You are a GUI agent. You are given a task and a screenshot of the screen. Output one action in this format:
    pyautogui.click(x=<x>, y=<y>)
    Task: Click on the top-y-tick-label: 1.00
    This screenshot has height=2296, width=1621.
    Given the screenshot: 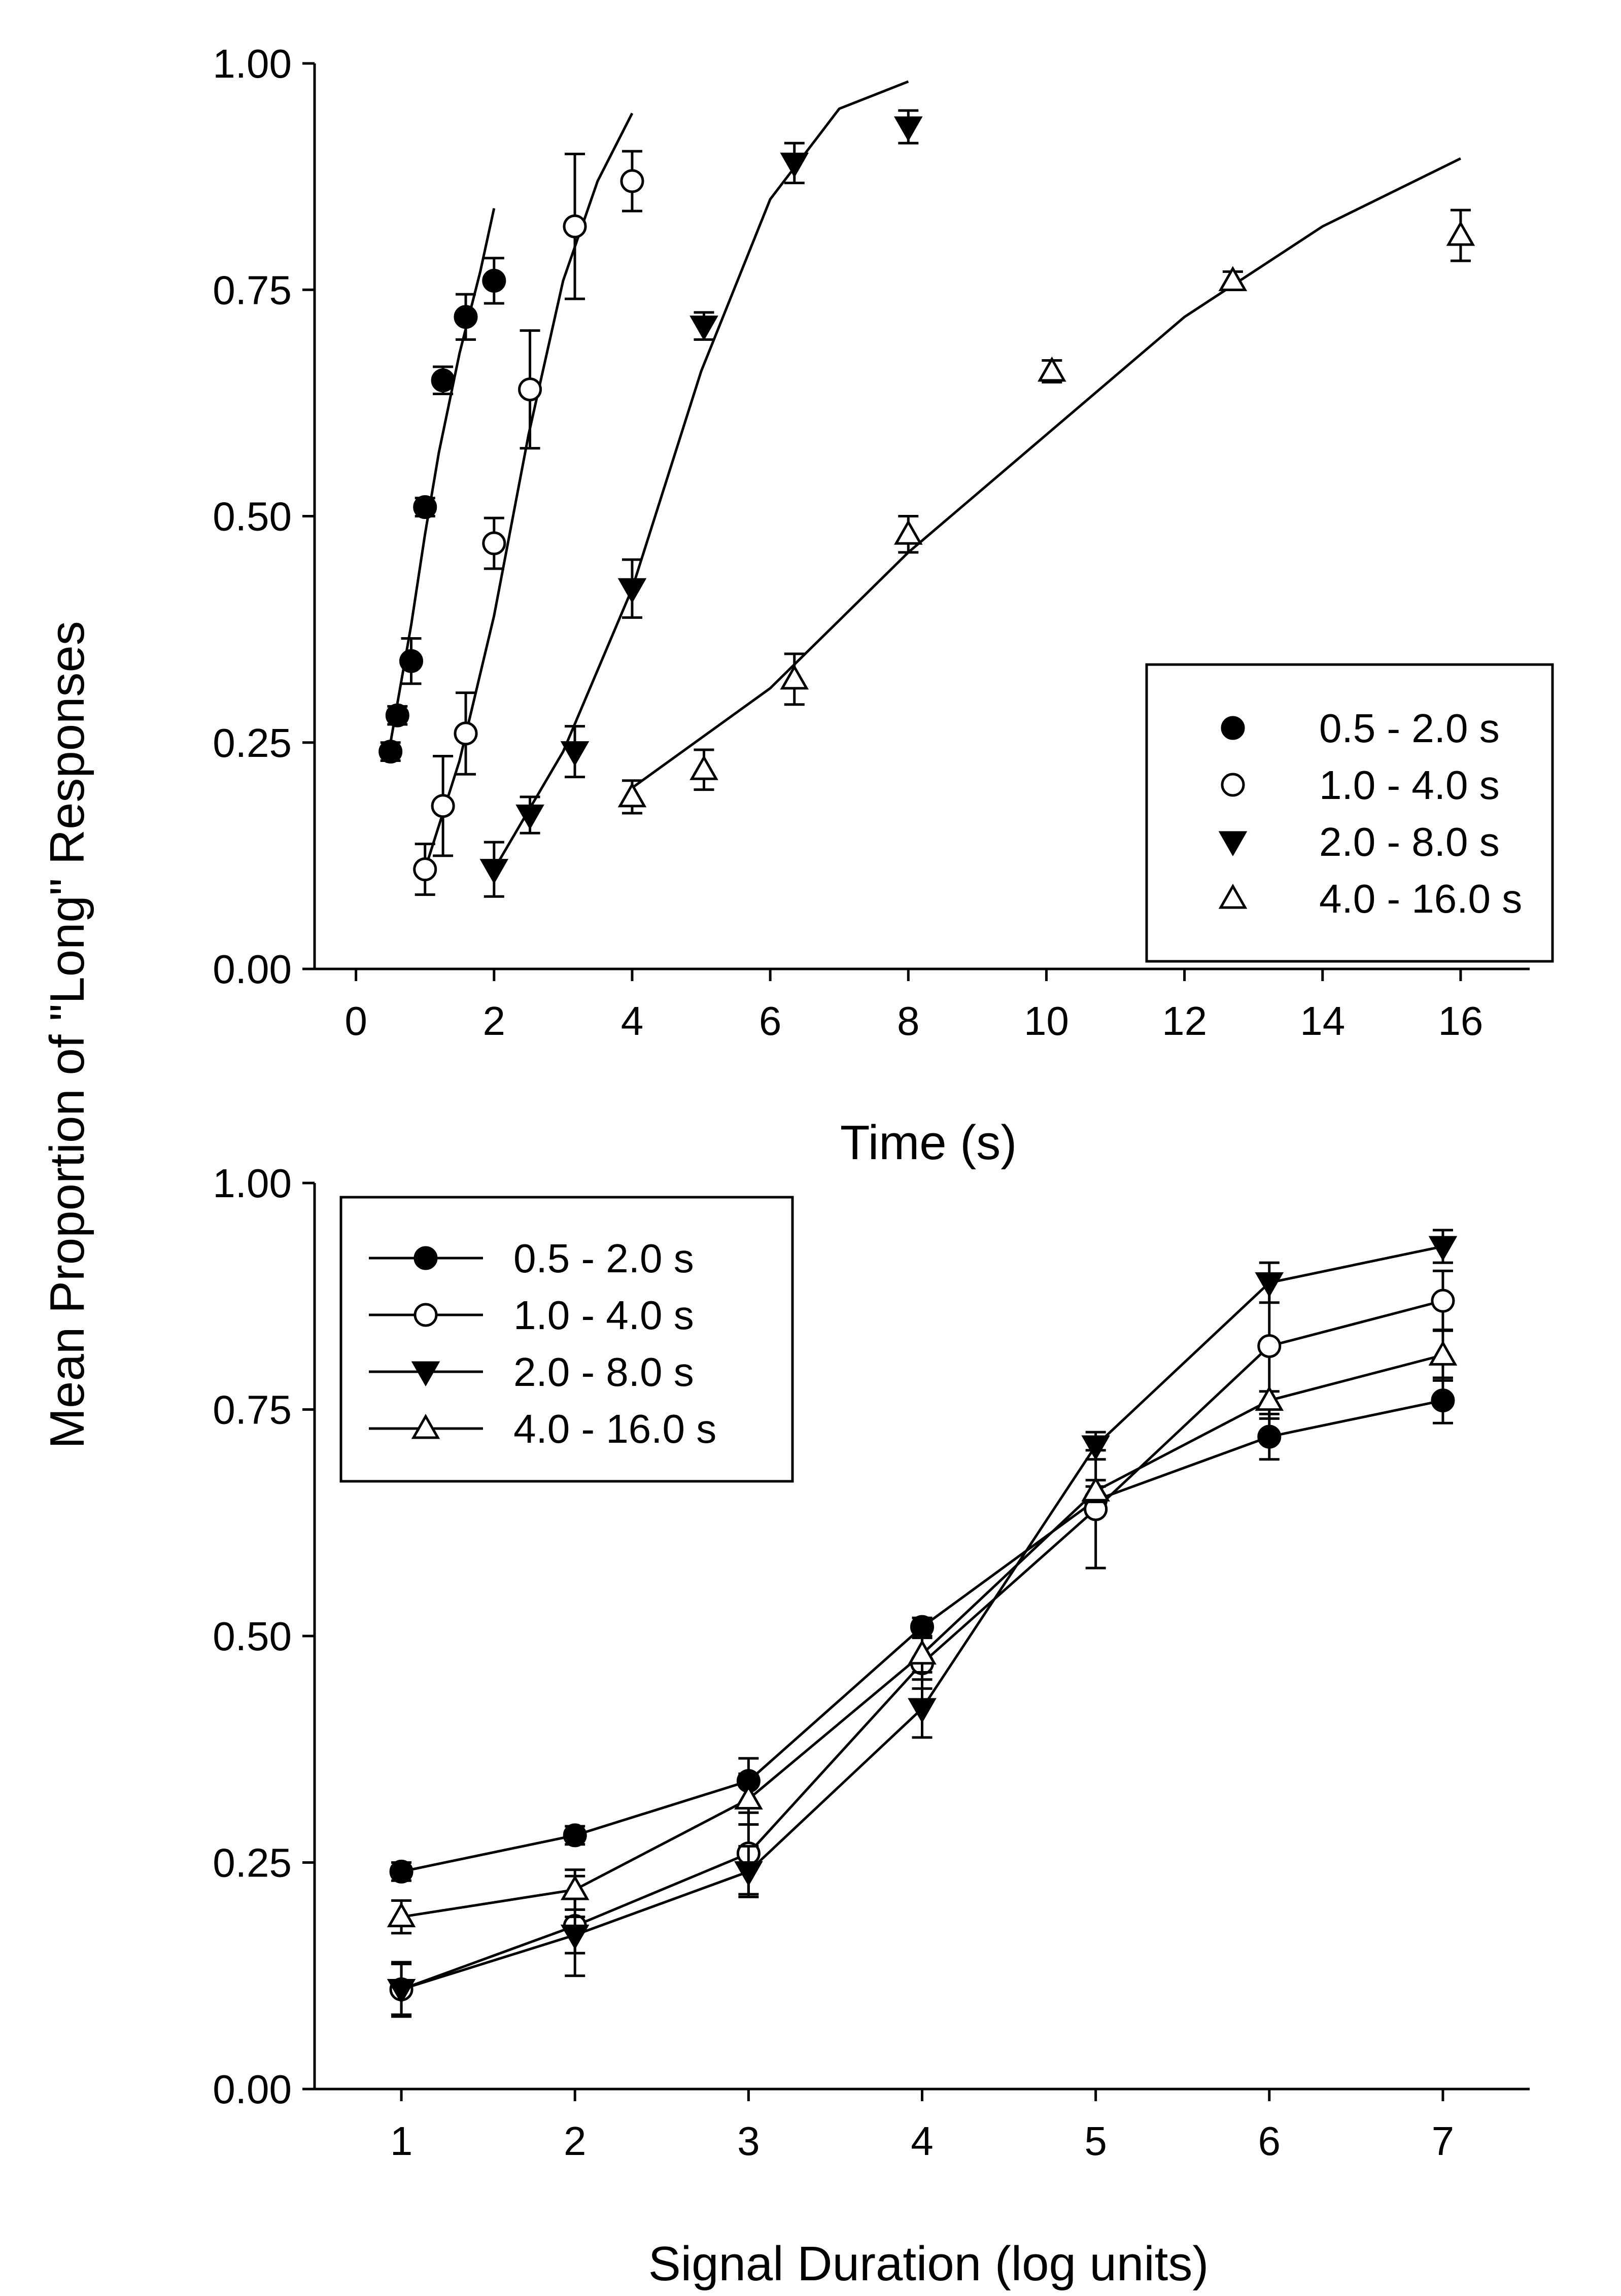 What is the action you would take?
    pyautogui.click(x=252, y=63)
    